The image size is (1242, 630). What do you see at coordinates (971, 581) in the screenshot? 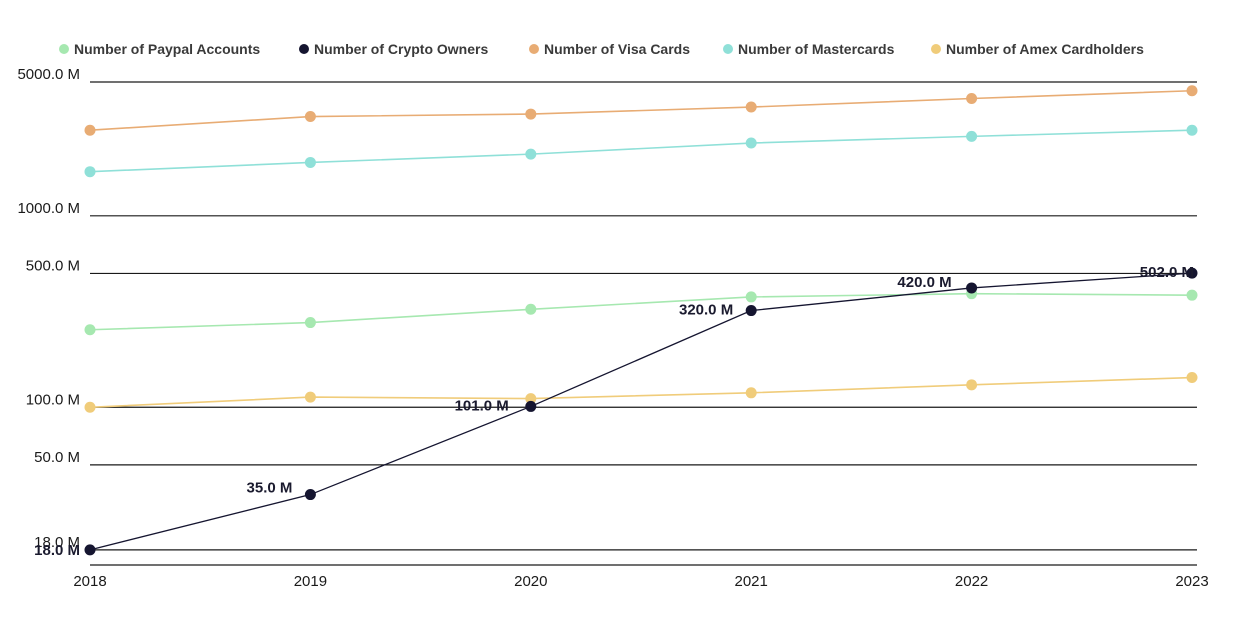
I see `x-tick-label: 2022` at bounding box center [971, 581].